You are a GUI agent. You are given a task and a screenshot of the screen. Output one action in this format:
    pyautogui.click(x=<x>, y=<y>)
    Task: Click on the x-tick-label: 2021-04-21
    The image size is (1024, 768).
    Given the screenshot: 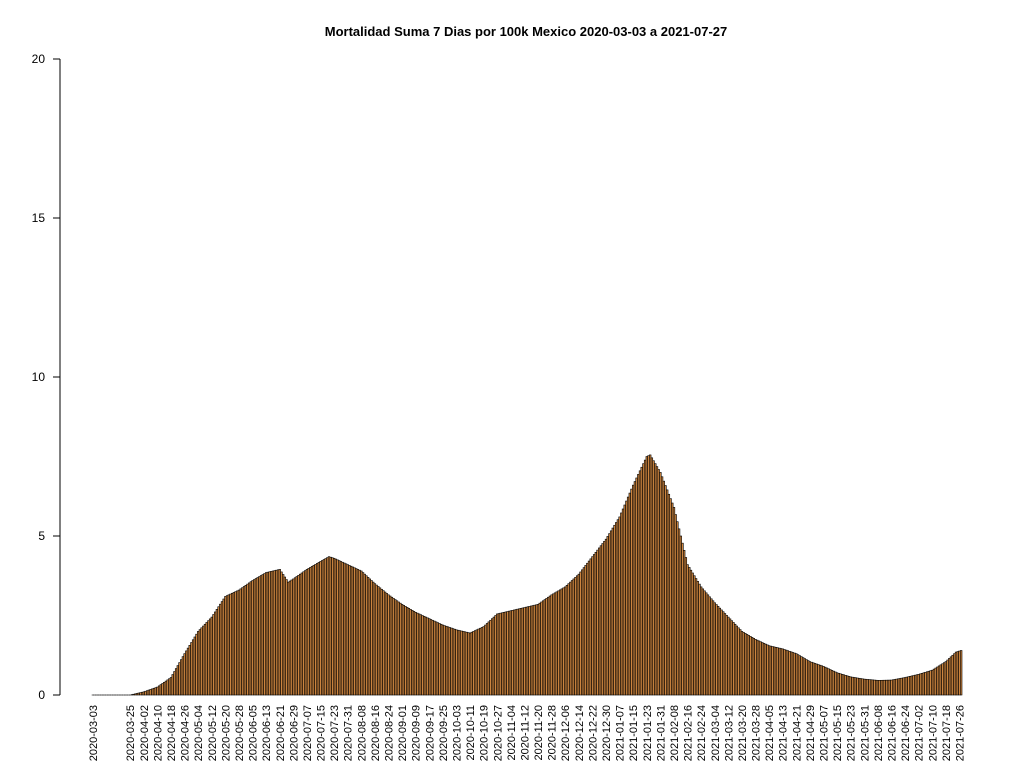 What is the action you would take?
    pyautogui.click(x=797, y=733)
    